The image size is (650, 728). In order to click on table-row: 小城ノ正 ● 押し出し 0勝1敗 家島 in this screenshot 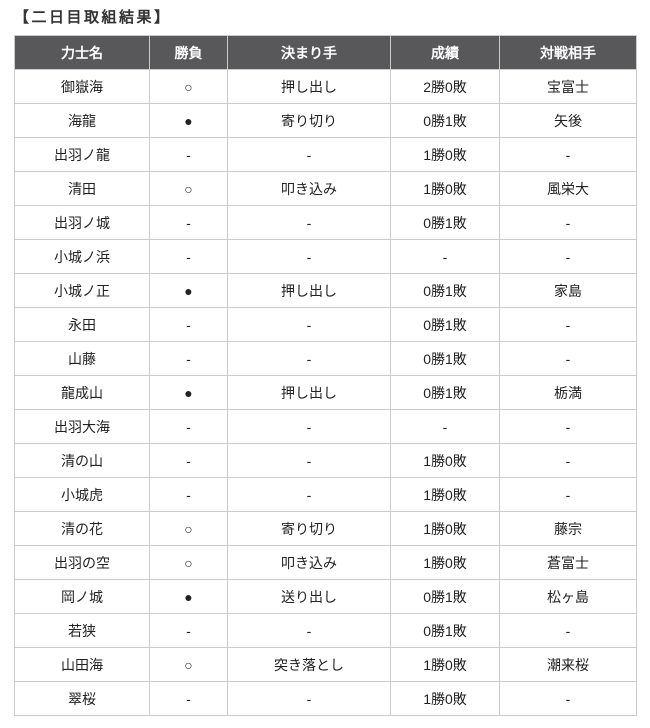, I will do `click(325, 290)`.